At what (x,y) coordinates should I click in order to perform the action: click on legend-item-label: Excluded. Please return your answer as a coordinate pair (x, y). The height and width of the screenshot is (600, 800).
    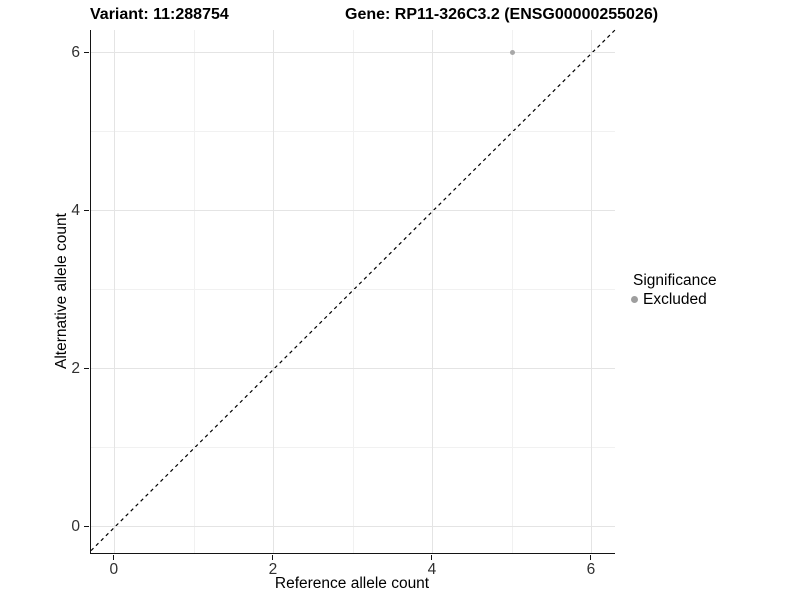
    Looking at the image, I should click on (675, 299).